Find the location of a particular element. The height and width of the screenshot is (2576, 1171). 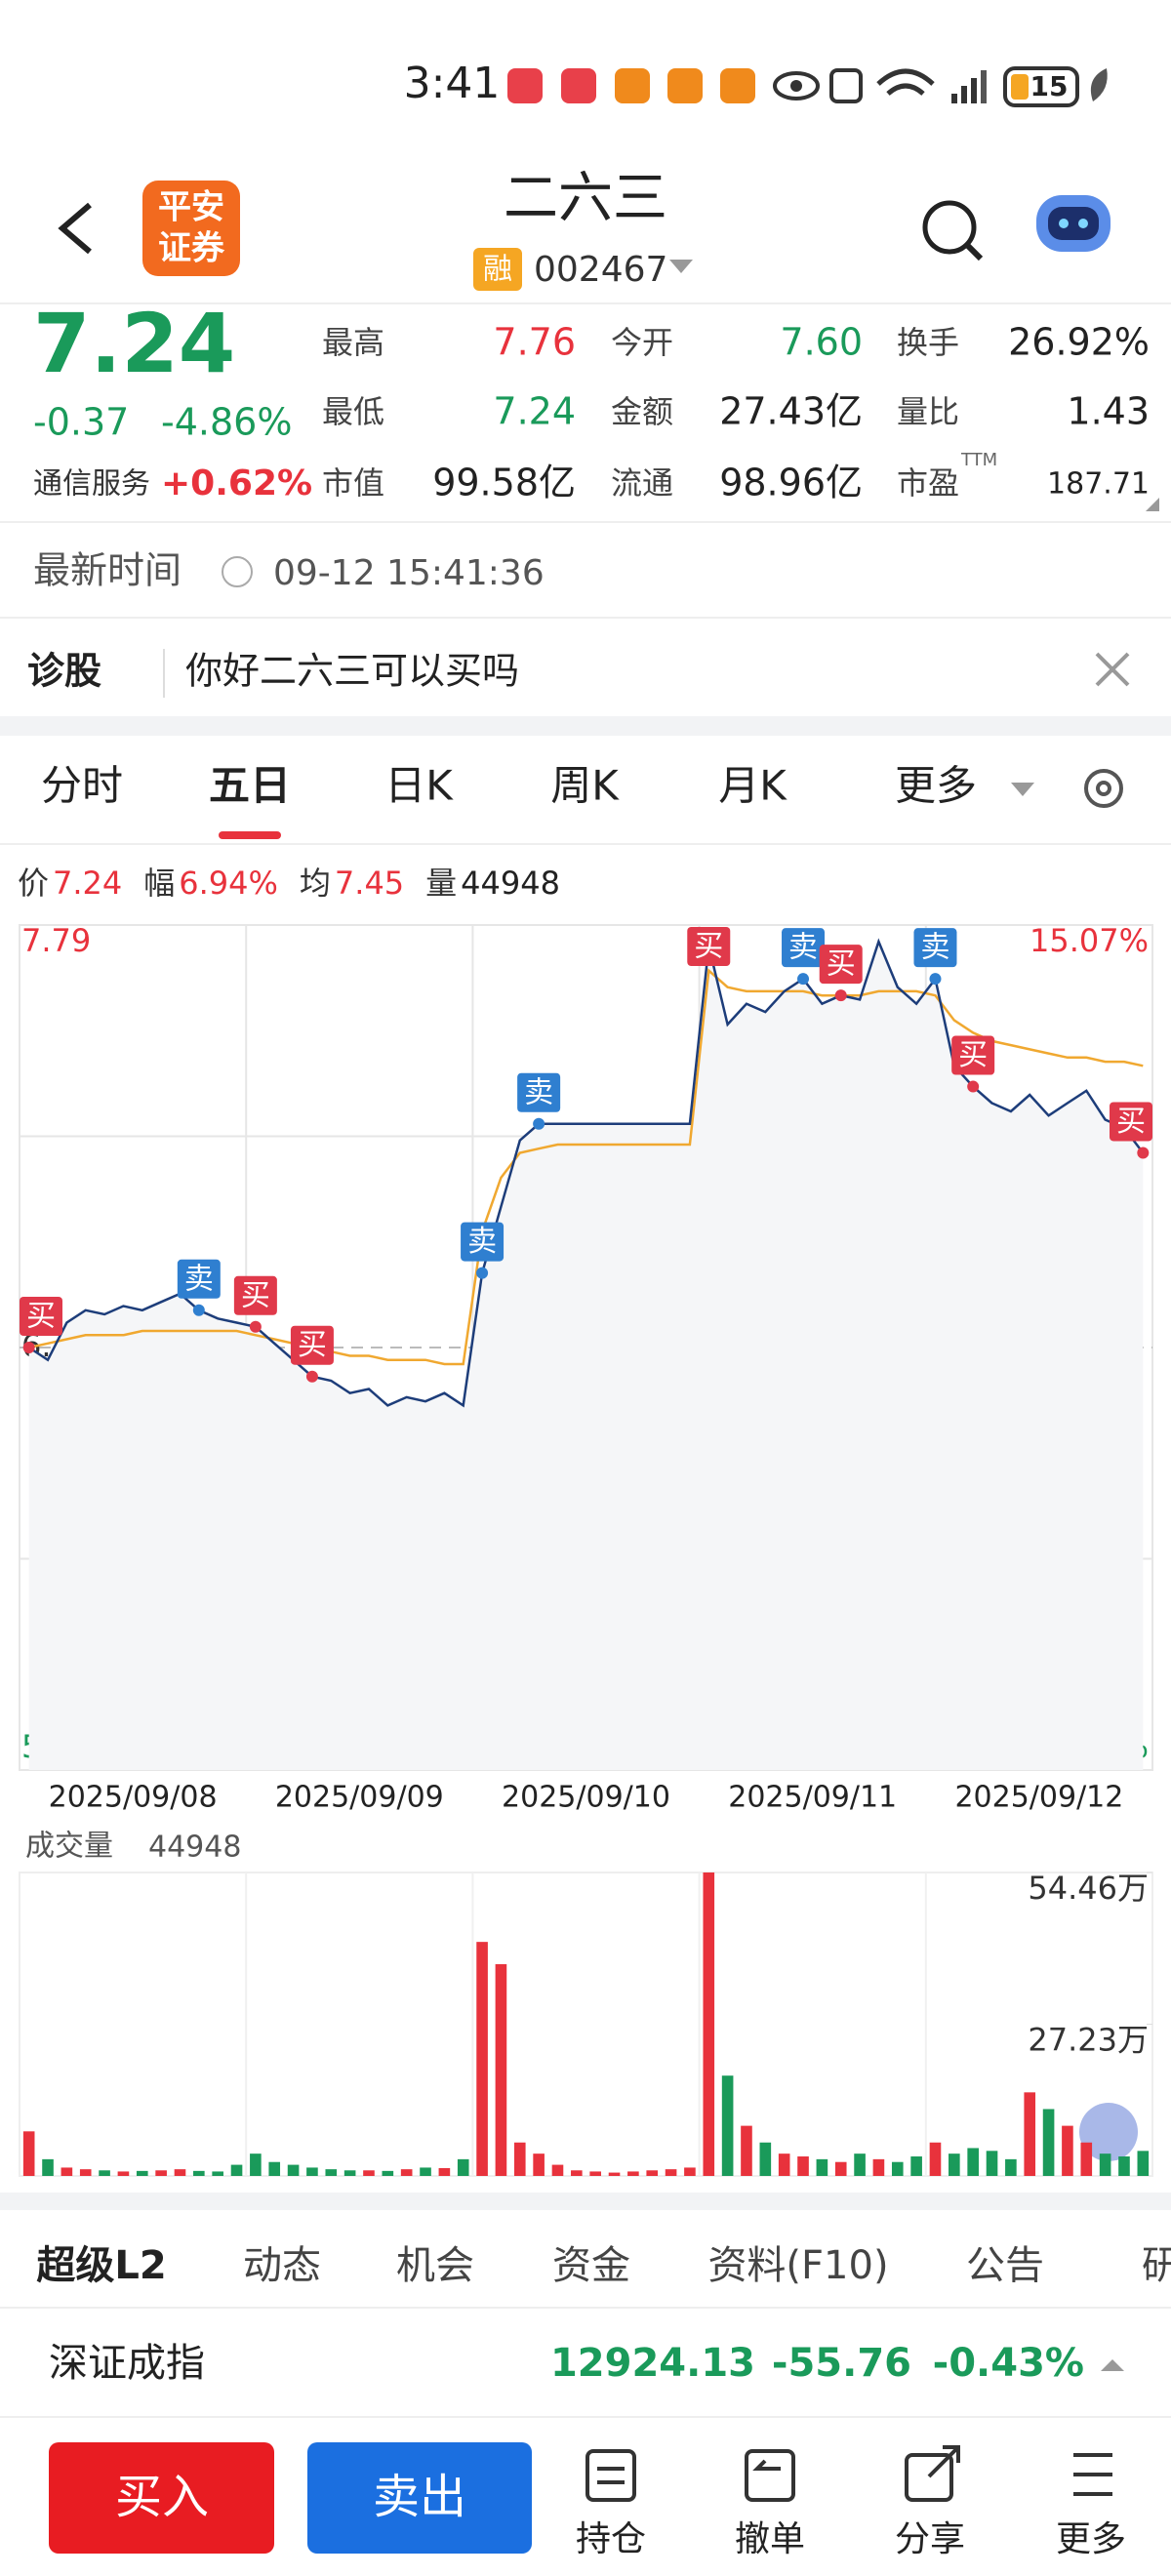

sell-button is located at coordinates (419, 2498).